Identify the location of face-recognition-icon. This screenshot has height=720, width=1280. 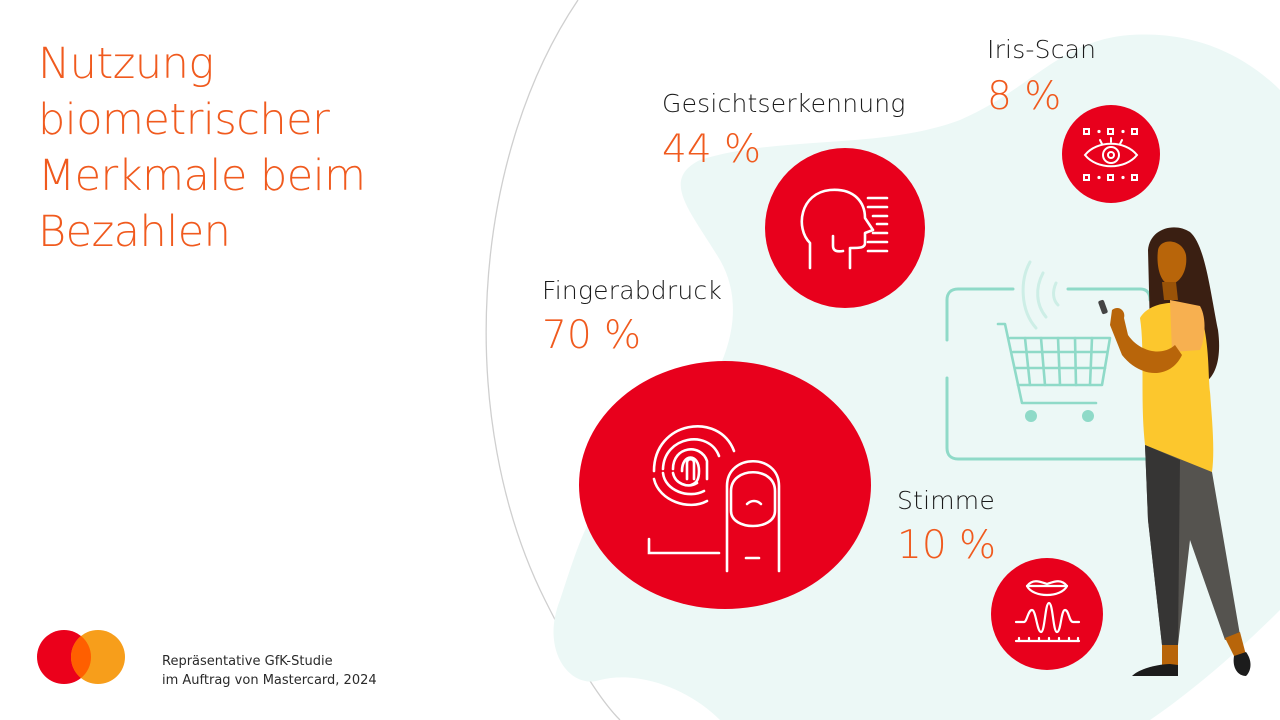
(844, 229).